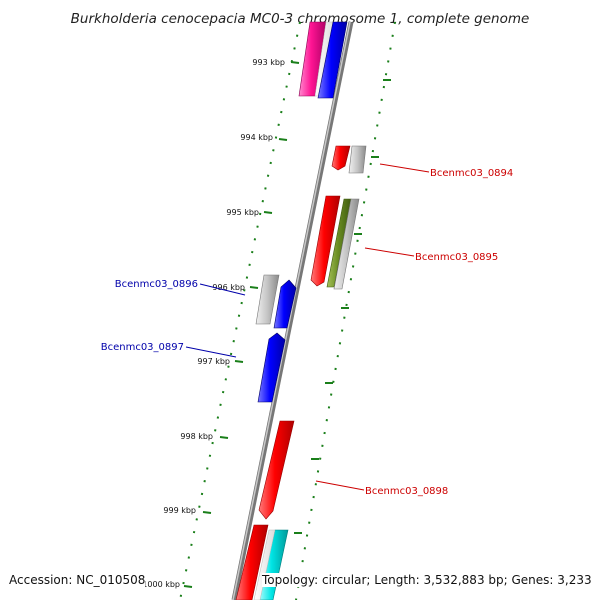 Image resolution: width=600 pixels, height=600 pixels. Describe the element at coordinates (156, 284) in the screenshot. I see `gene-label-bcenmc03-0896: Bcenmc03_0896` at that location.